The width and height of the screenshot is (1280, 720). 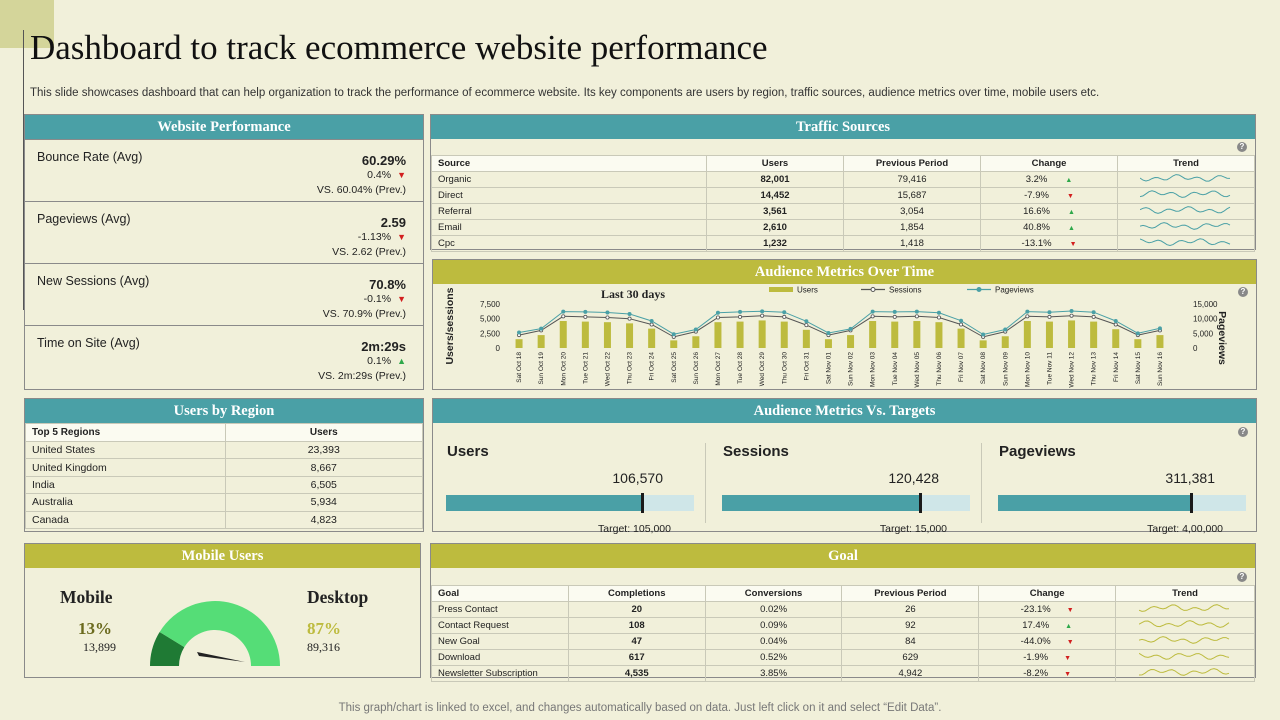 I want to click on x-tick-label: Tue Oct 28, so click(x=740, y=368).